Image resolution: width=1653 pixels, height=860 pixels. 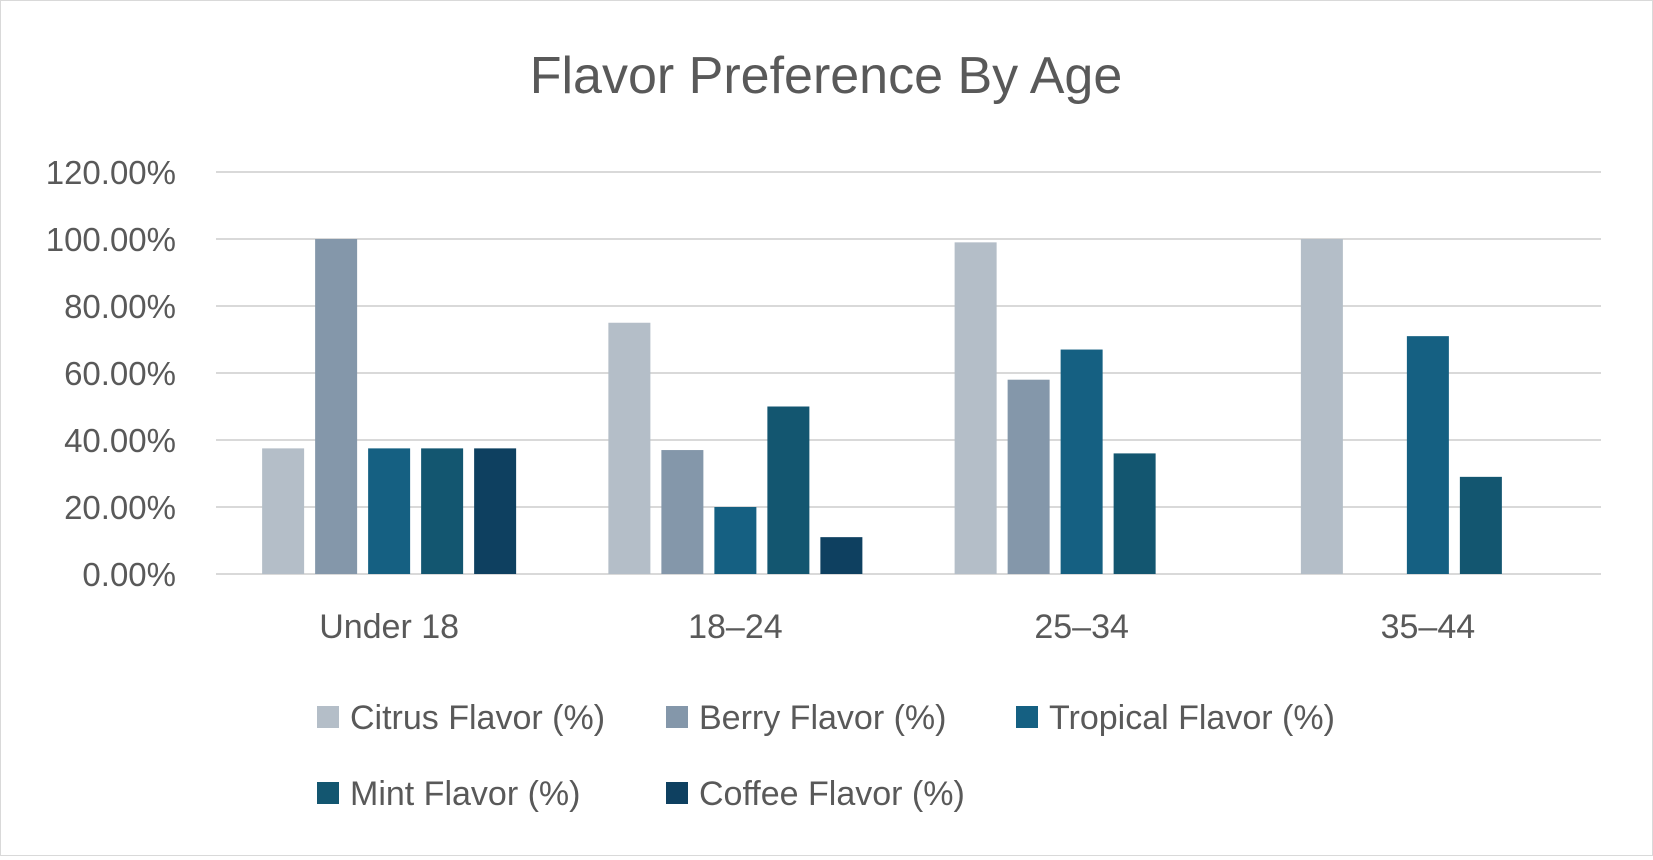 I want to click on y-tick-label: 0.00%, so click(x=129, y=574).